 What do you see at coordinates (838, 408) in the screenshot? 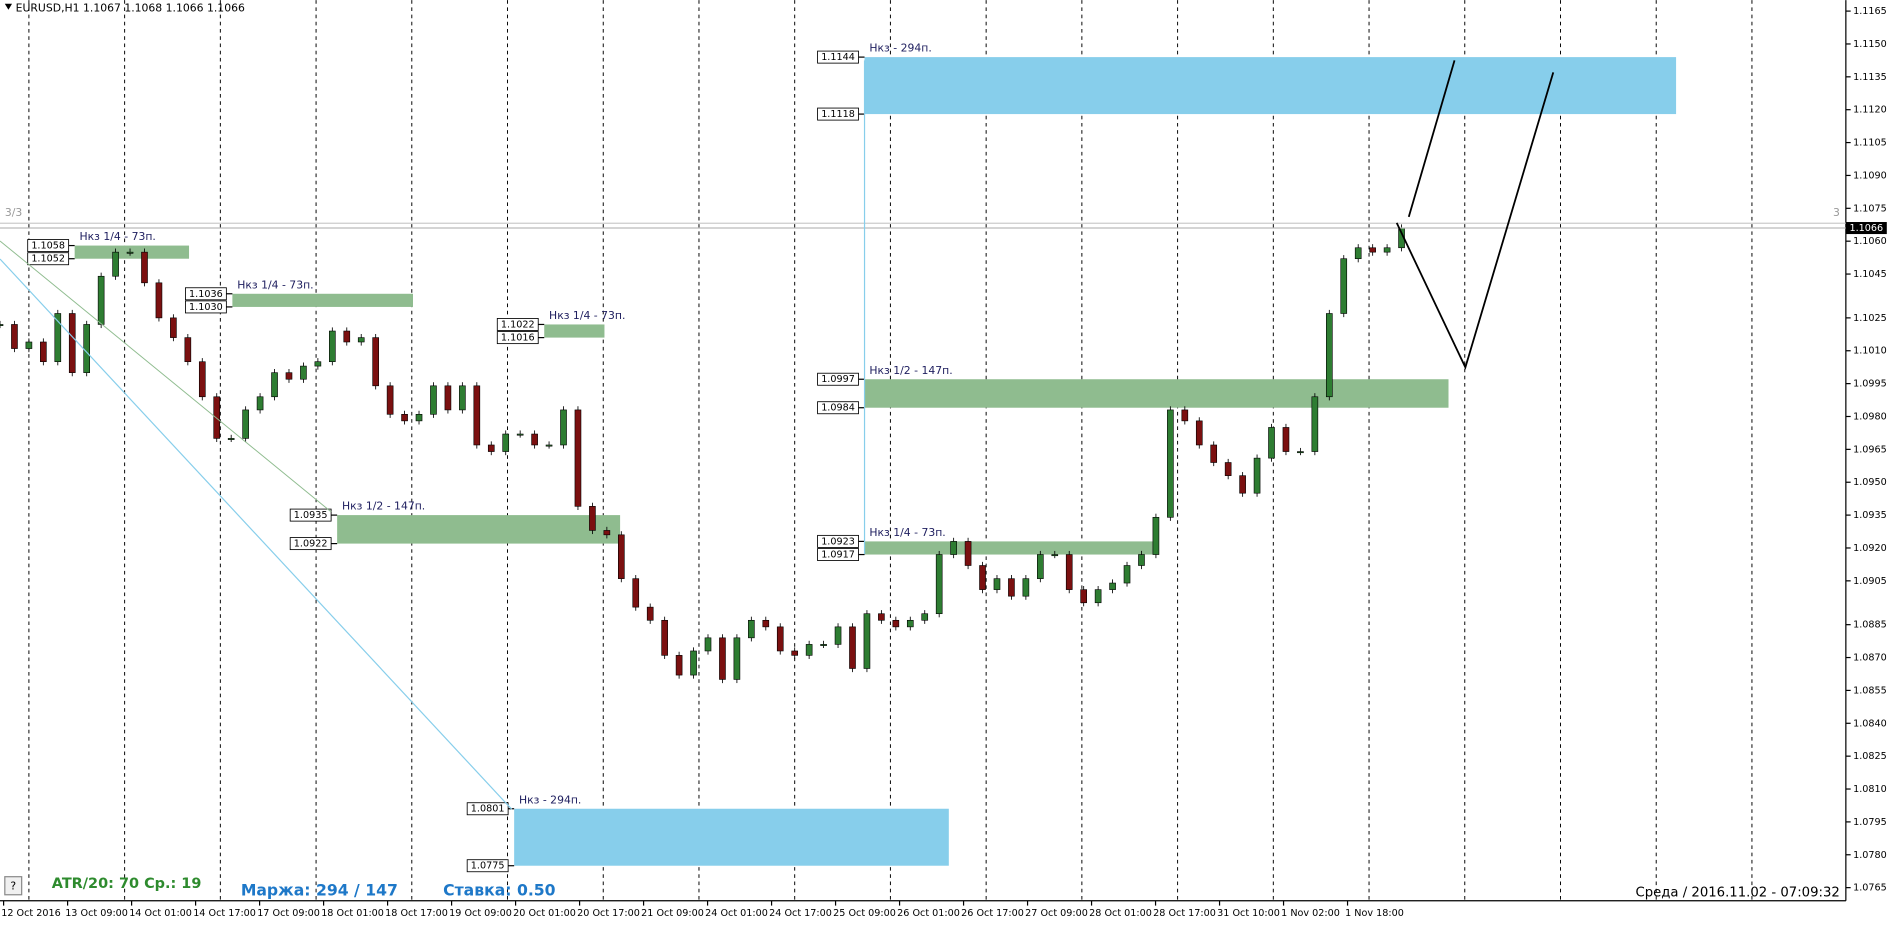
I see `price-tag-label: 1.0984` at bounding box center [838, 408].